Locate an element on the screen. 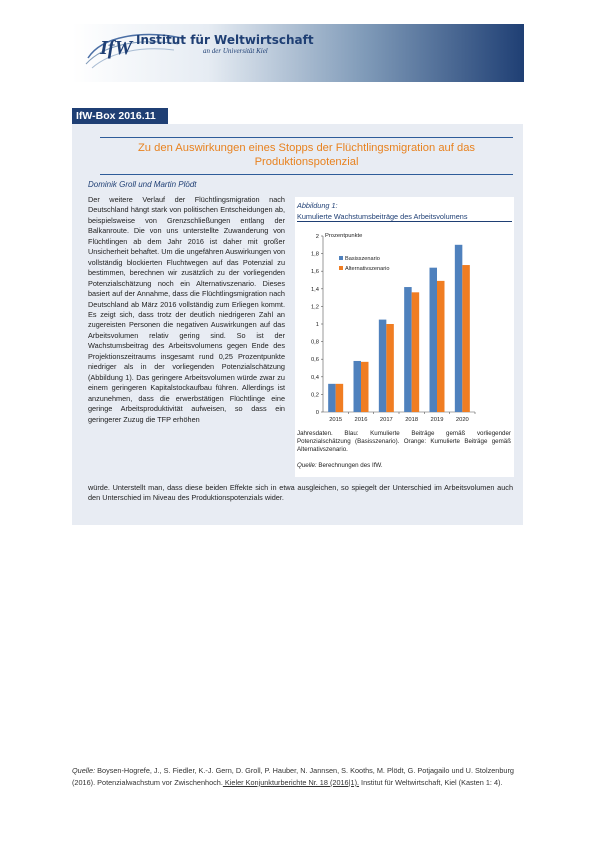 The image size is (595, 842). y-tick-label: 1,8 is located at coordinates (315, 255).